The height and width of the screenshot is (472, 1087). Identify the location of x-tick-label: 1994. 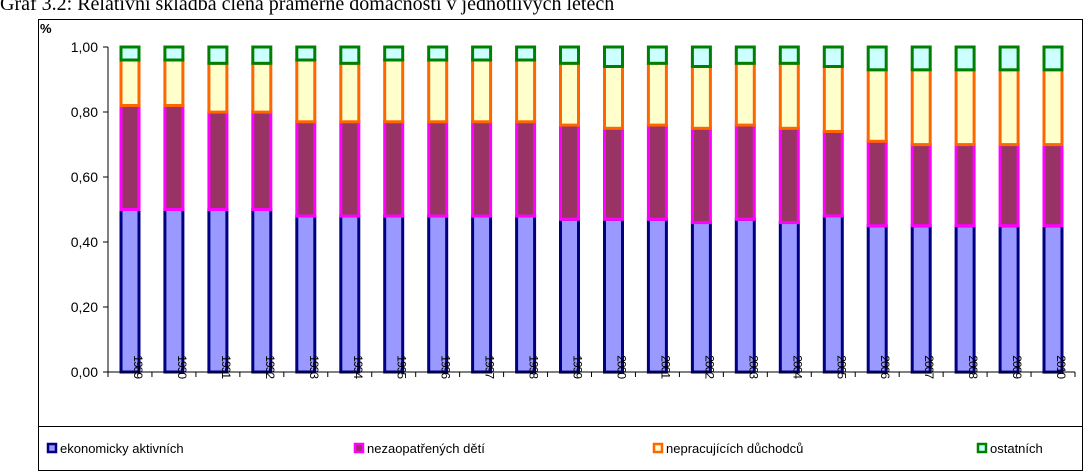
(358, 367).